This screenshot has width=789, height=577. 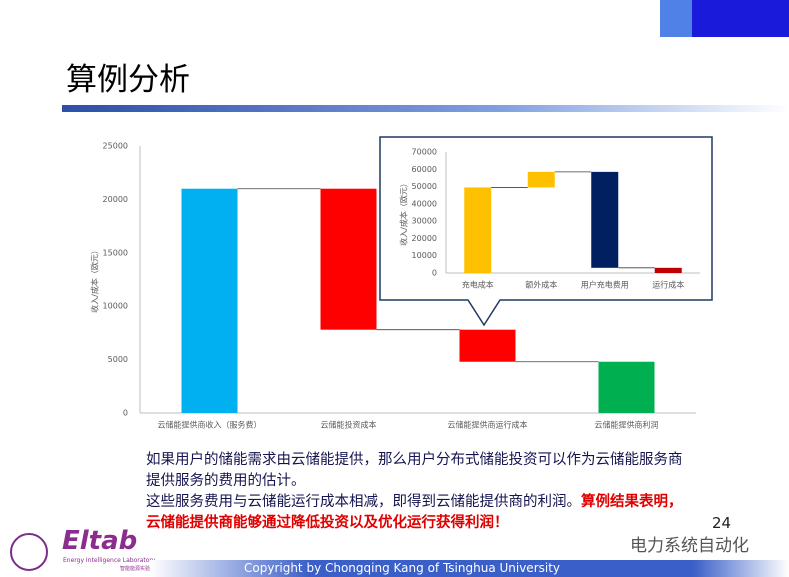 I want to click on logo-chinese: 智能能源实验室, so click(x=138, y=569).